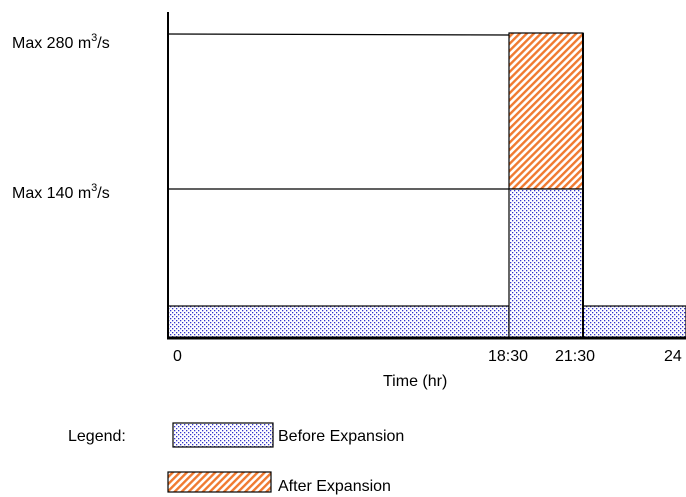  What do you see at coordinates (508, 356) in the screenshot?
I see `x-tick-1830: 18:30` at bounding box center [508, 356].